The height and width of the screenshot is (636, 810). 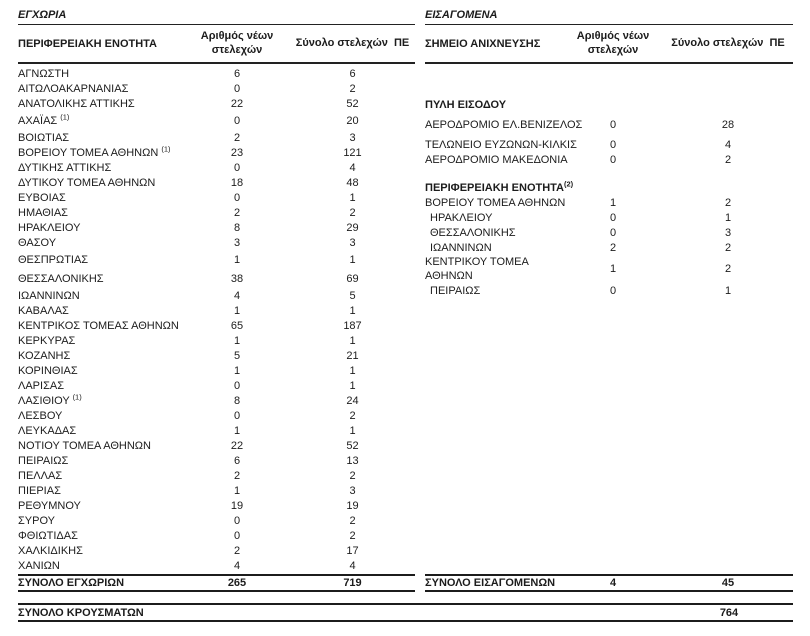 What do you see at coordinates (43, 310) in the screenshot?
I see `row-label: ΚΑΒΑΛΑΣ` at bounding box center [43, 310].